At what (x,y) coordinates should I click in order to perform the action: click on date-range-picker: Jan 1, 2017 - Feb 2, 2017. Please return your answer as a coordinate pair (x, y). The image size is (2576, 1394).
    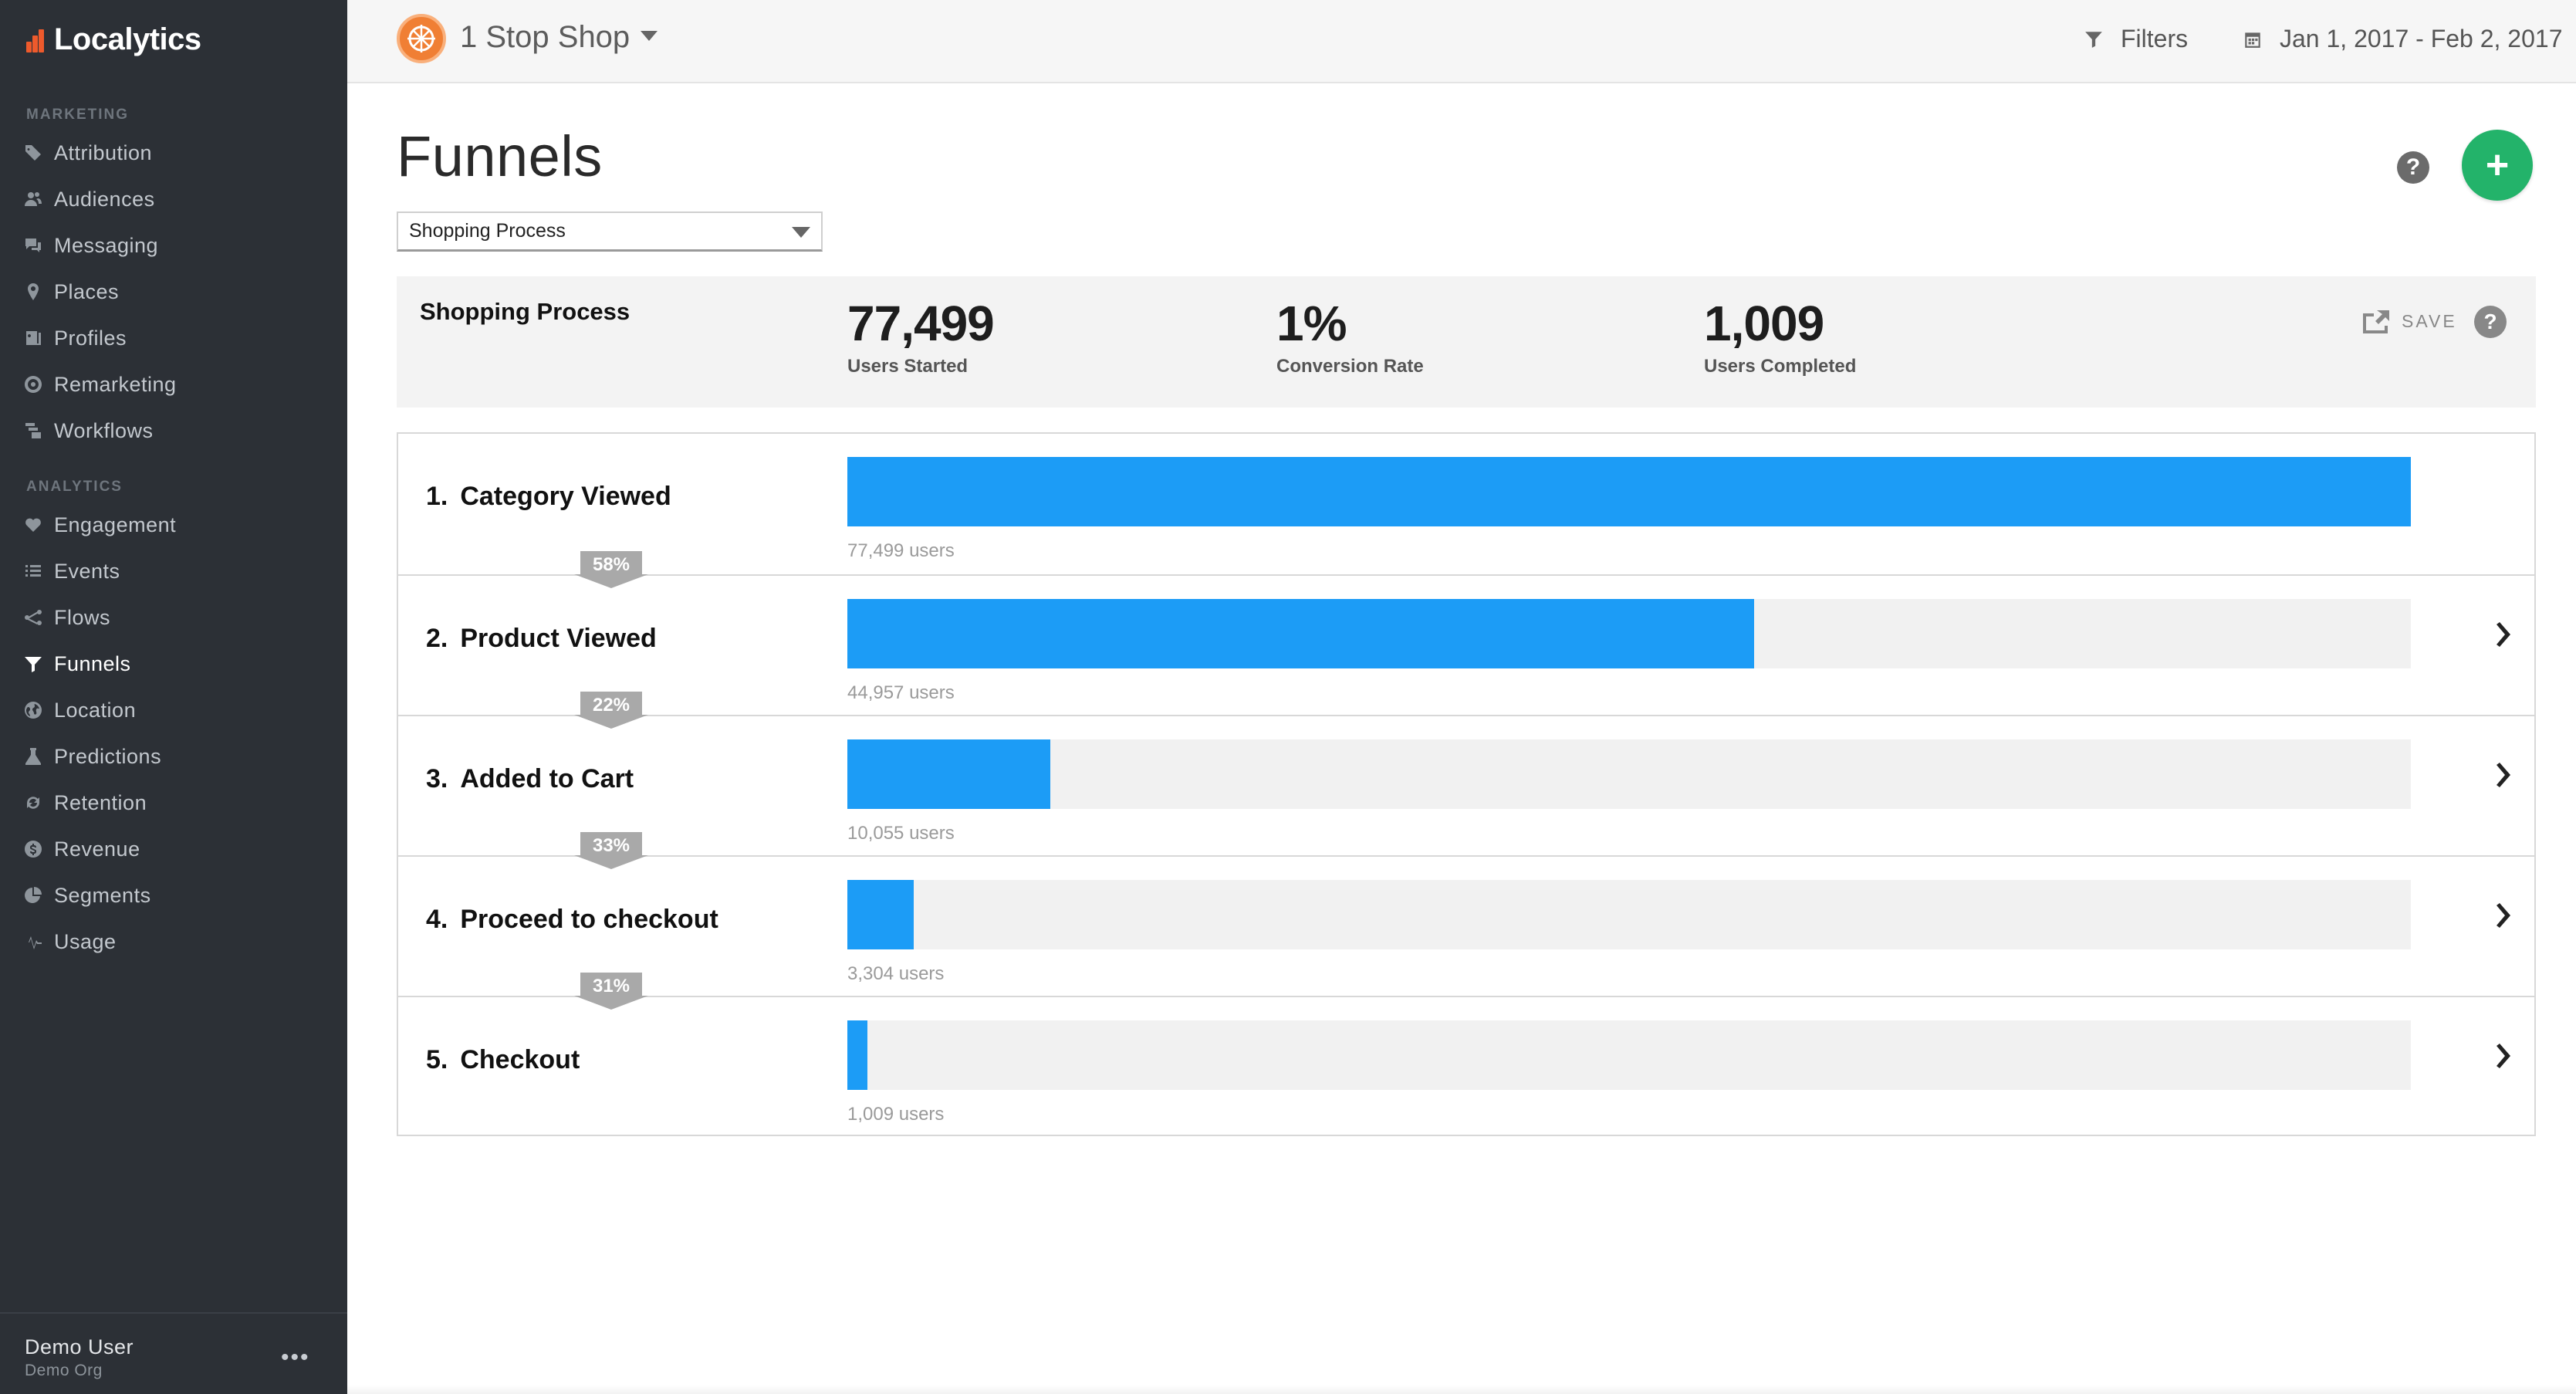
    Looking at the image, I should click on (2402, 39).